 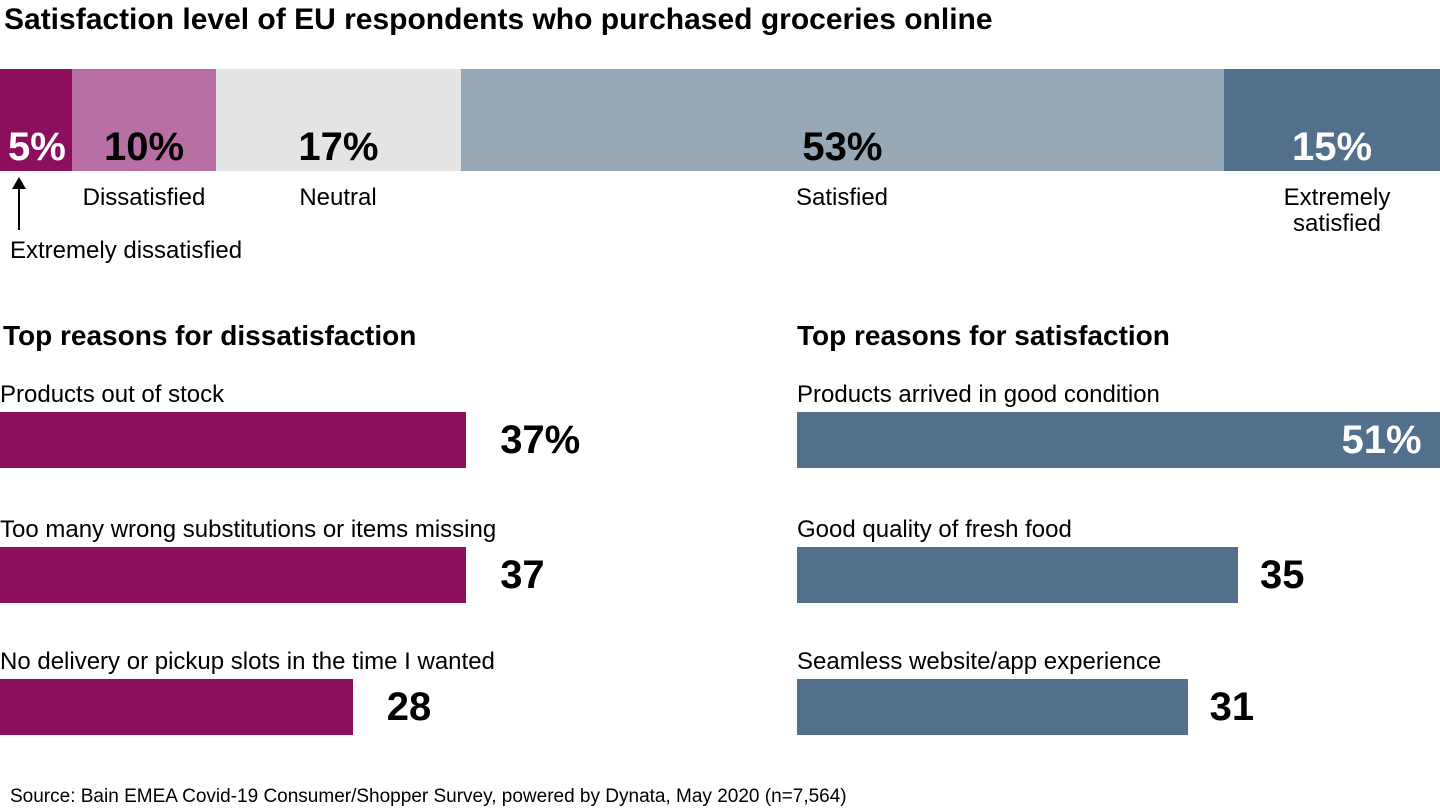 What do you see at coordinates (36, 120) in the screenshot?
I see `segment-extremely-dissatisfied: 5%` at bounding box center [36, 120].